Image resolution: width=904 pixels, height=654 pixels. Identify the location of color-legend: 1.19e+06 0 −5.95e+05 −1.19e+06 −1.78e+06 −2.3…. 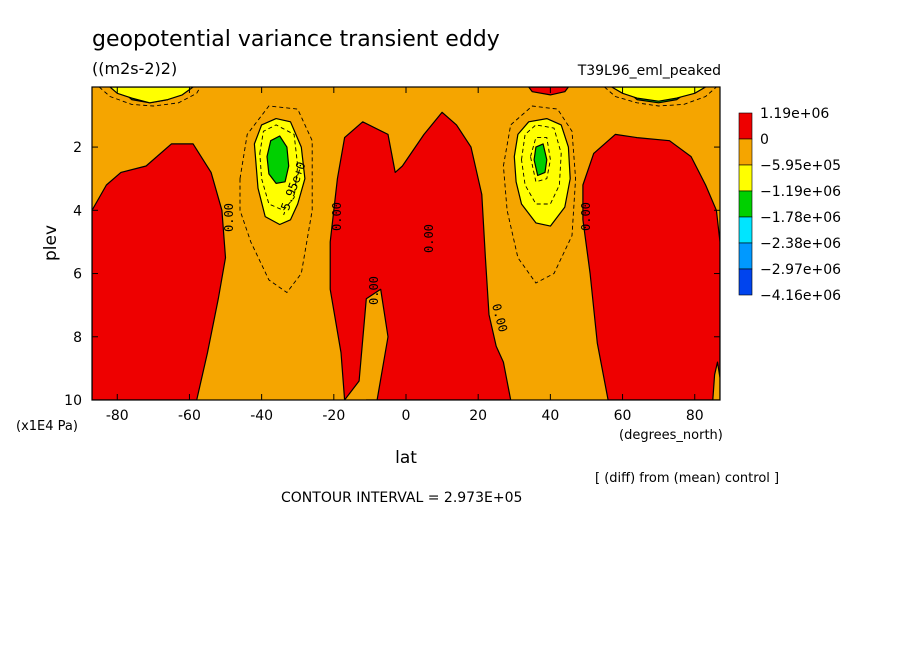
(789, 205).